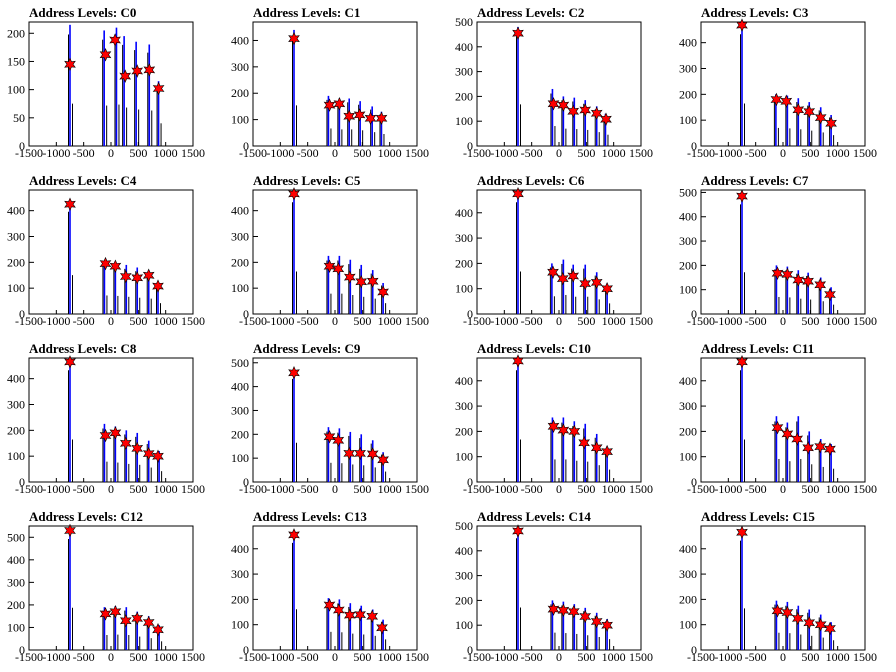 The width and height of the screenshot is (896, 672). I want to click on chart-svg: 0 50 100 150 200 -1500 -1000 -500 0 500 1000 1500, so click(106, 90).